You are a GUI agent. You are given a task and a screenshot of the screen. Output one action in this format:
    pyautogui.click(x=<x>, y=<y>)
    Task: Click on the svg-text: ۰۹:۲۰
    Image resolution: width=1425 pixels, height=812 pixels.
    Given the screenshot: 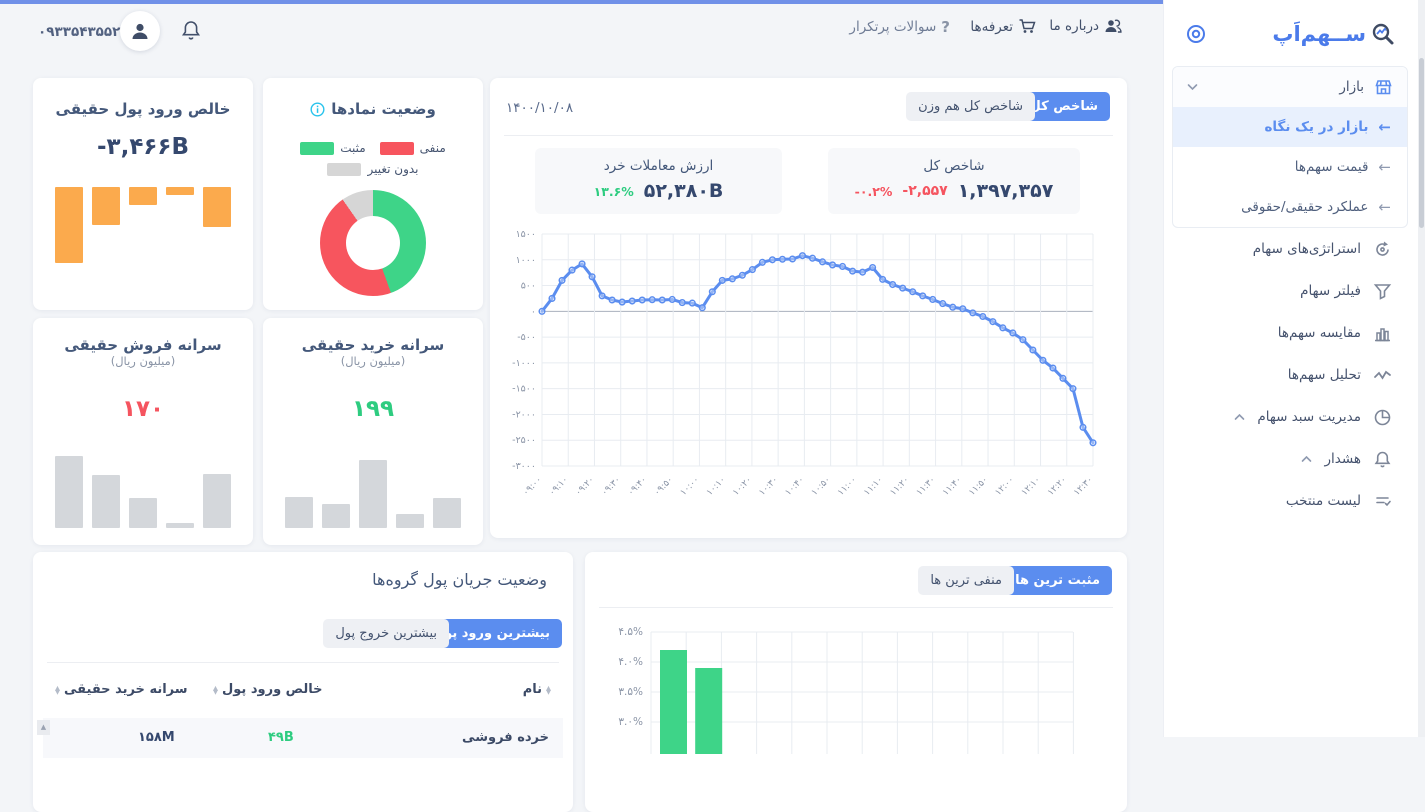 What is the action you would take?
    pyautogui.click(x=585, y=486)
    